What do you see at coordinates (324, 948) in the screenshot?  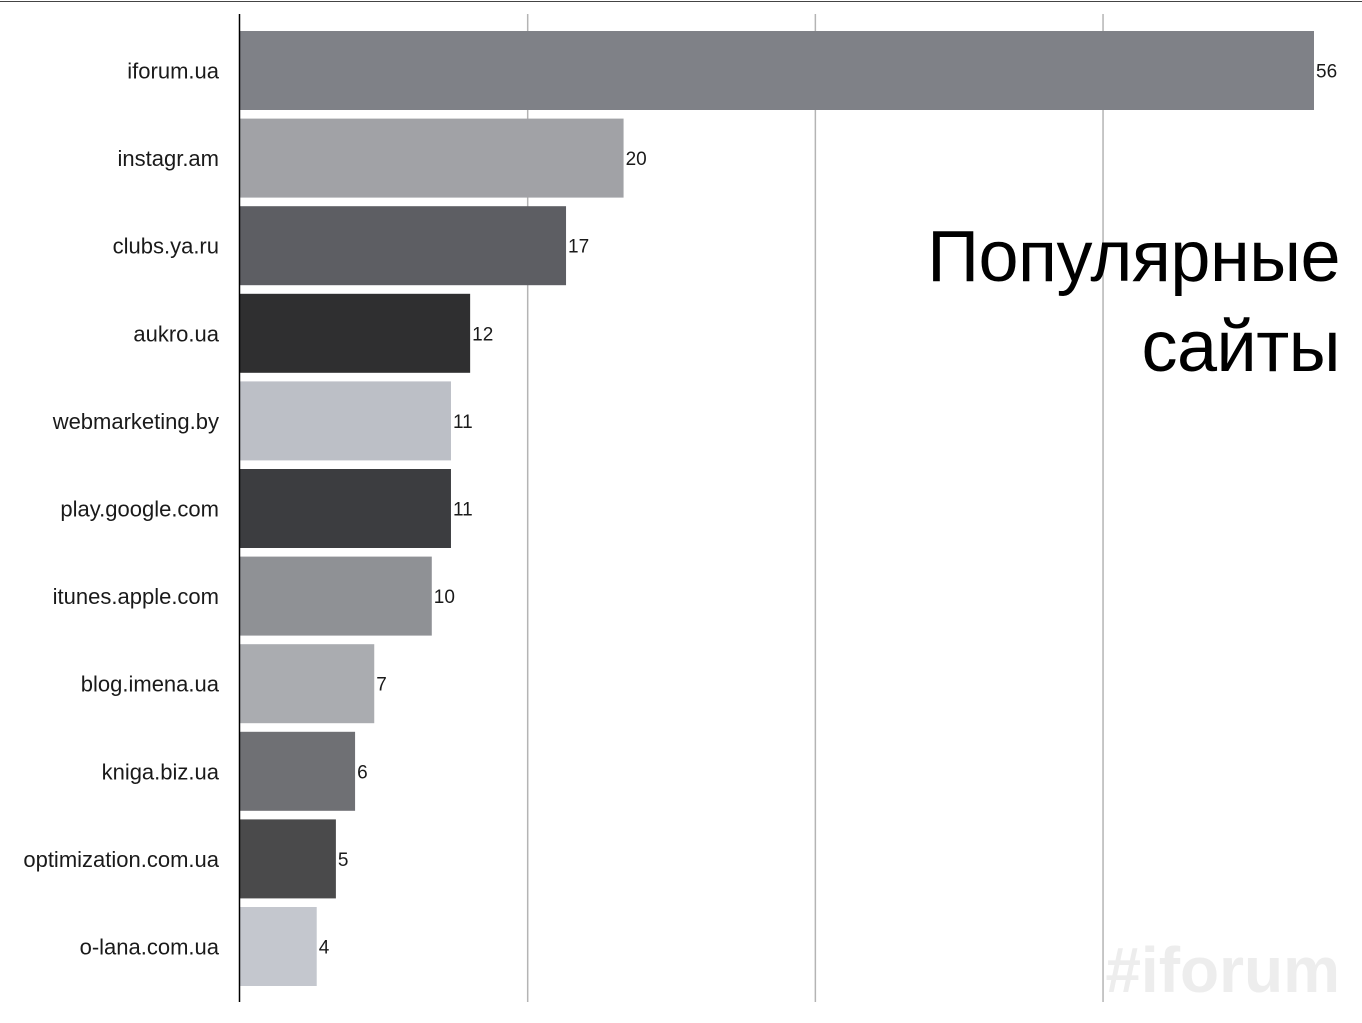 I see `value-label-10: 4` at bounding box center [324, 948].